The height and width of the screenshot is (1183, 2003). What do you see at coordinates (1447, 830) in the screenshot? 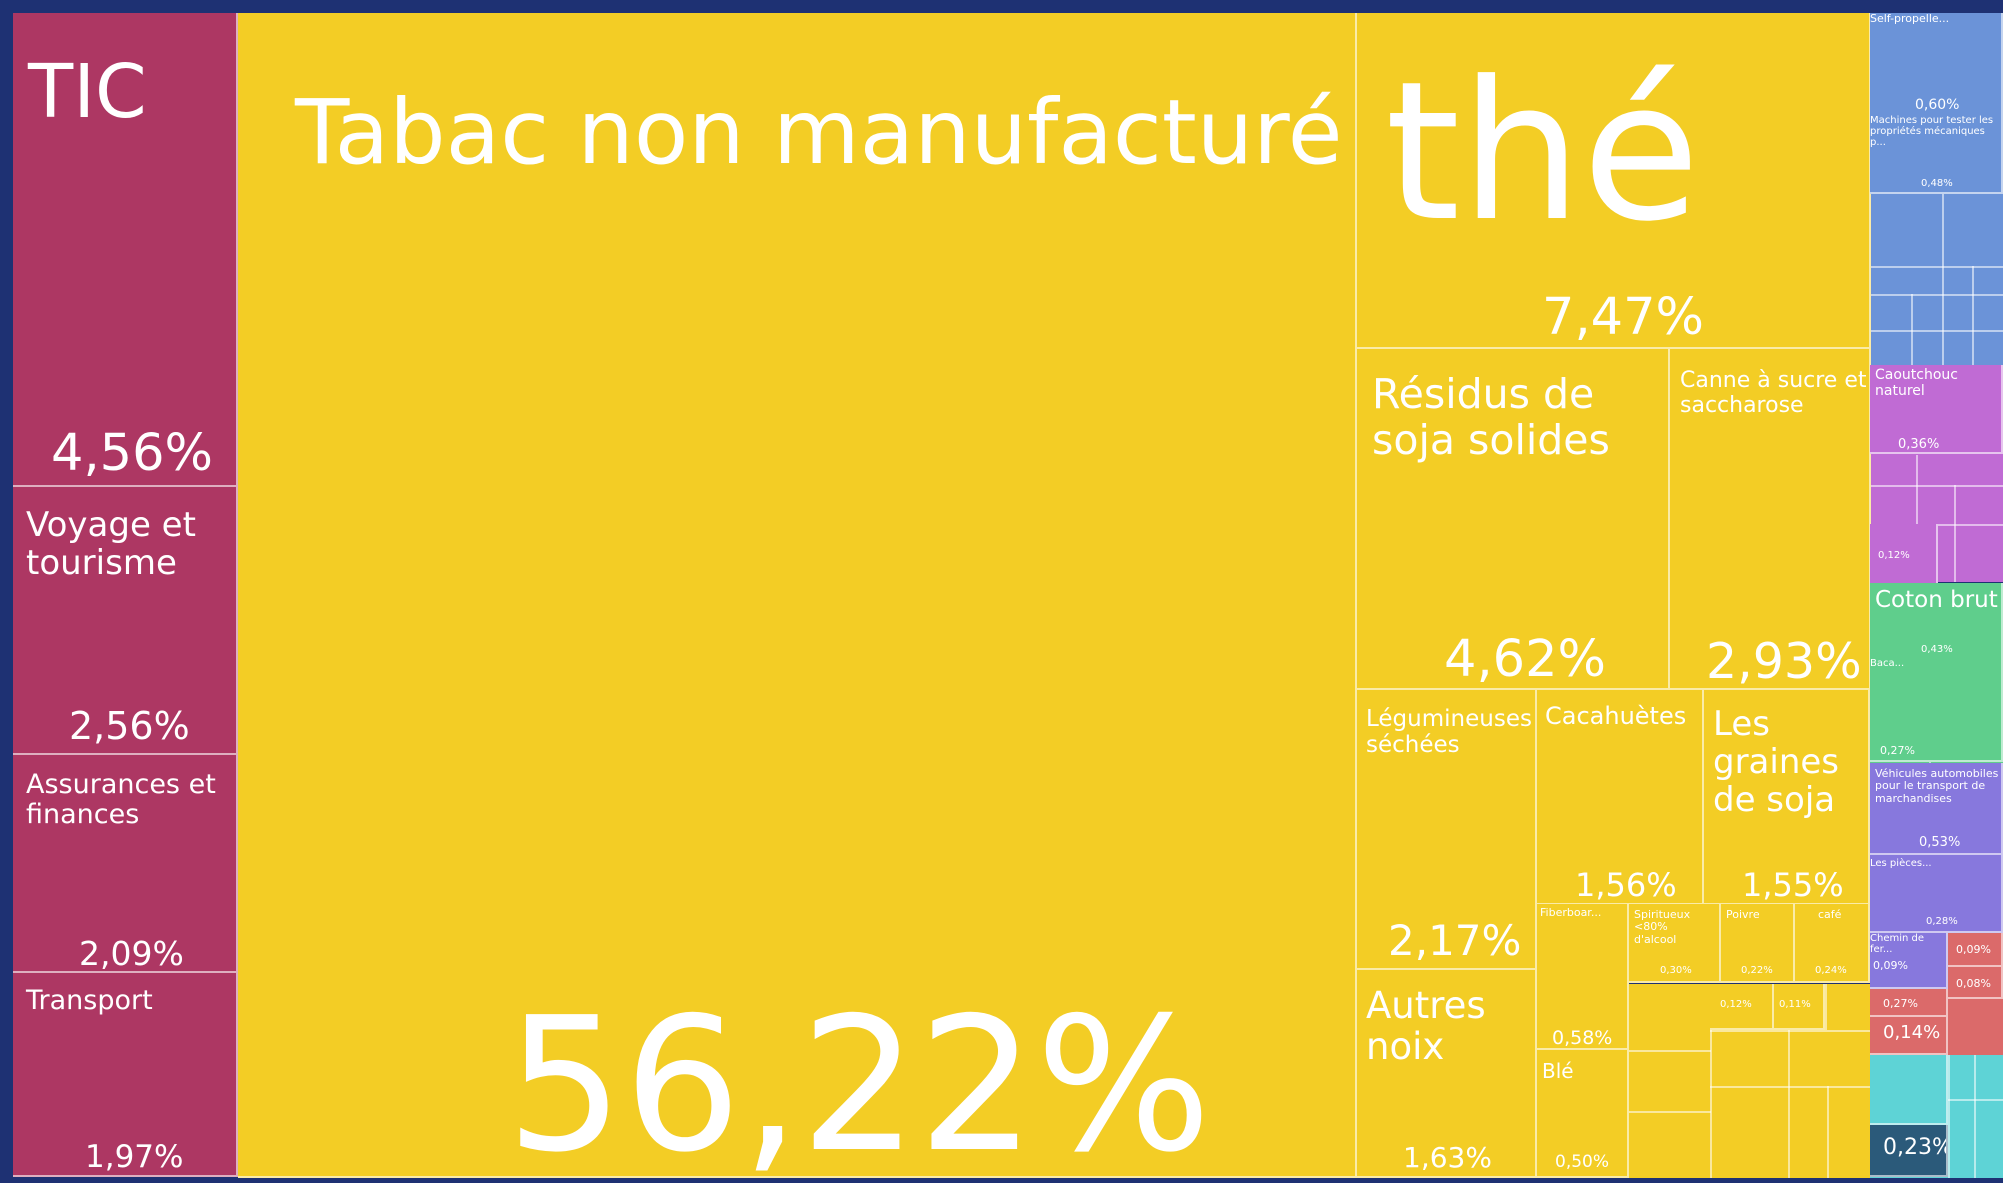
I see `treemap-cell-legumineuses: Légumineuses séchées 2,17%` at bounding box center [1447, 830].